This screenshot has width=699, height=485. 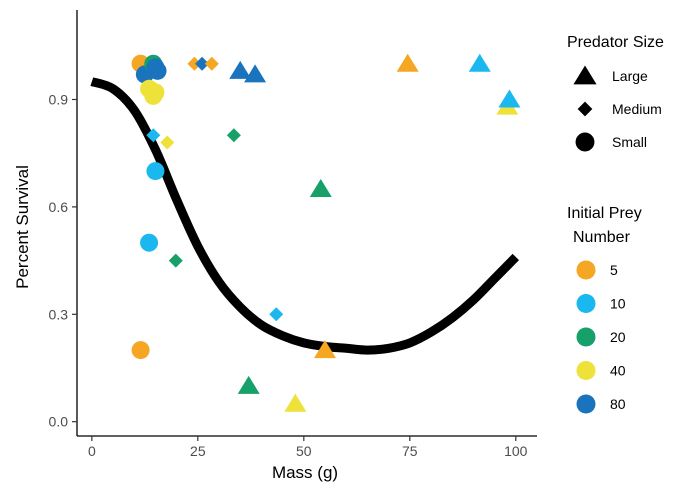 What do you see at coordinates (92, 451) in the screenshot?
I see `x-tick-label: 0` at bounding box center [92, 451].